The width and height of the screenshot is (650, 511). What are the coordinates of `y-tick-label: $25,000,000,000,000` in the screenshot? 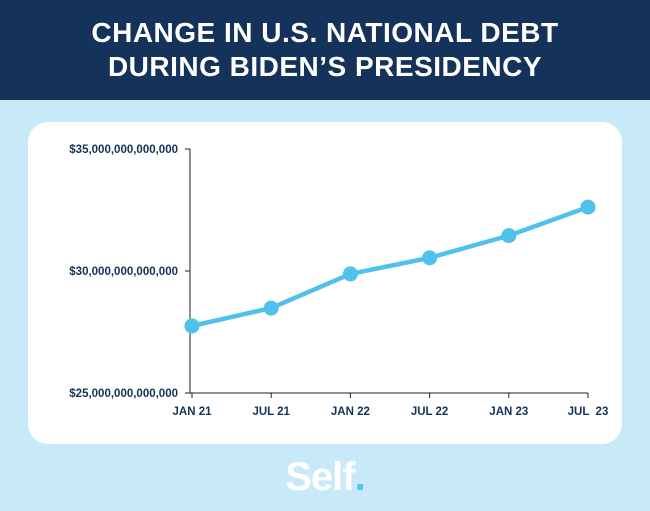 It's located at (123, 394).